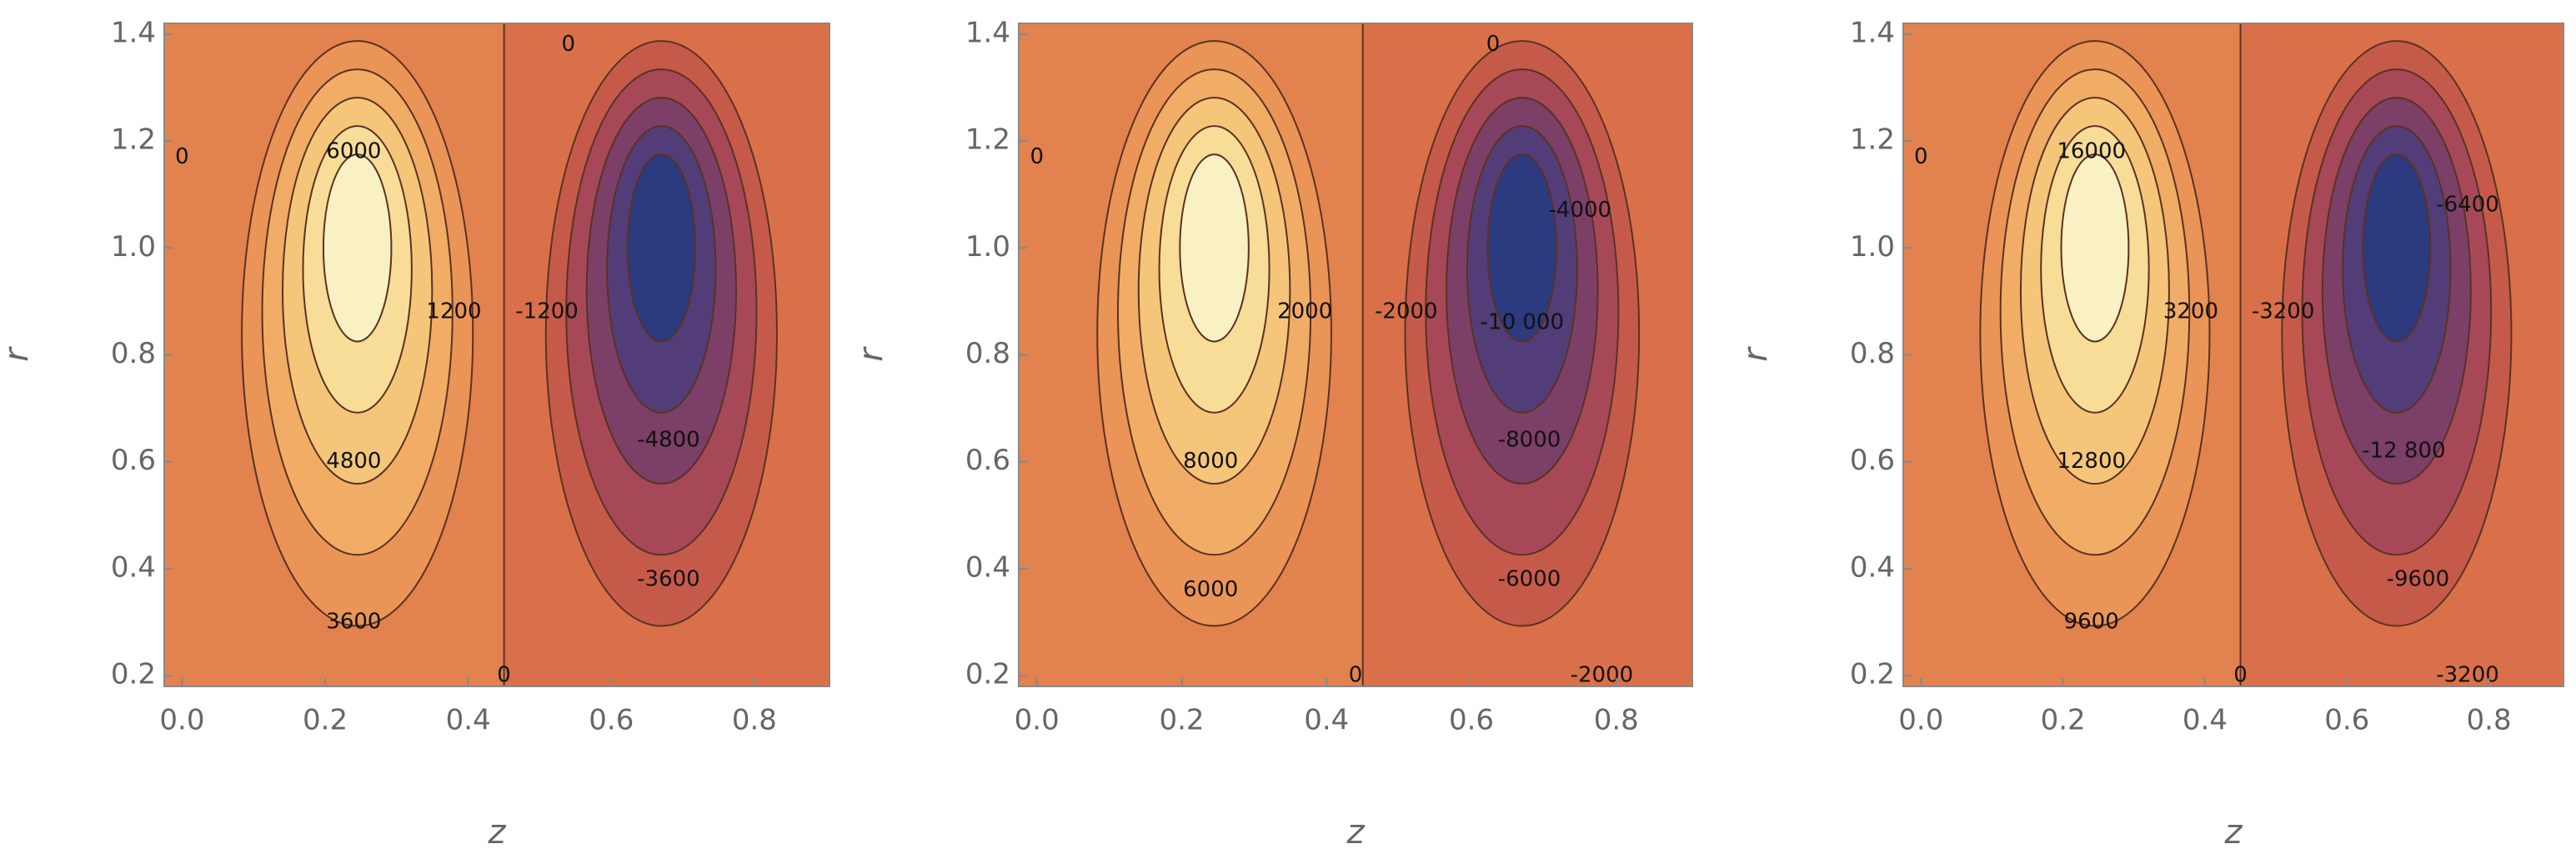 The height and width of the screenshot is (854, 2576). I want to click on contour-label: 9600, so click(2091, 622).